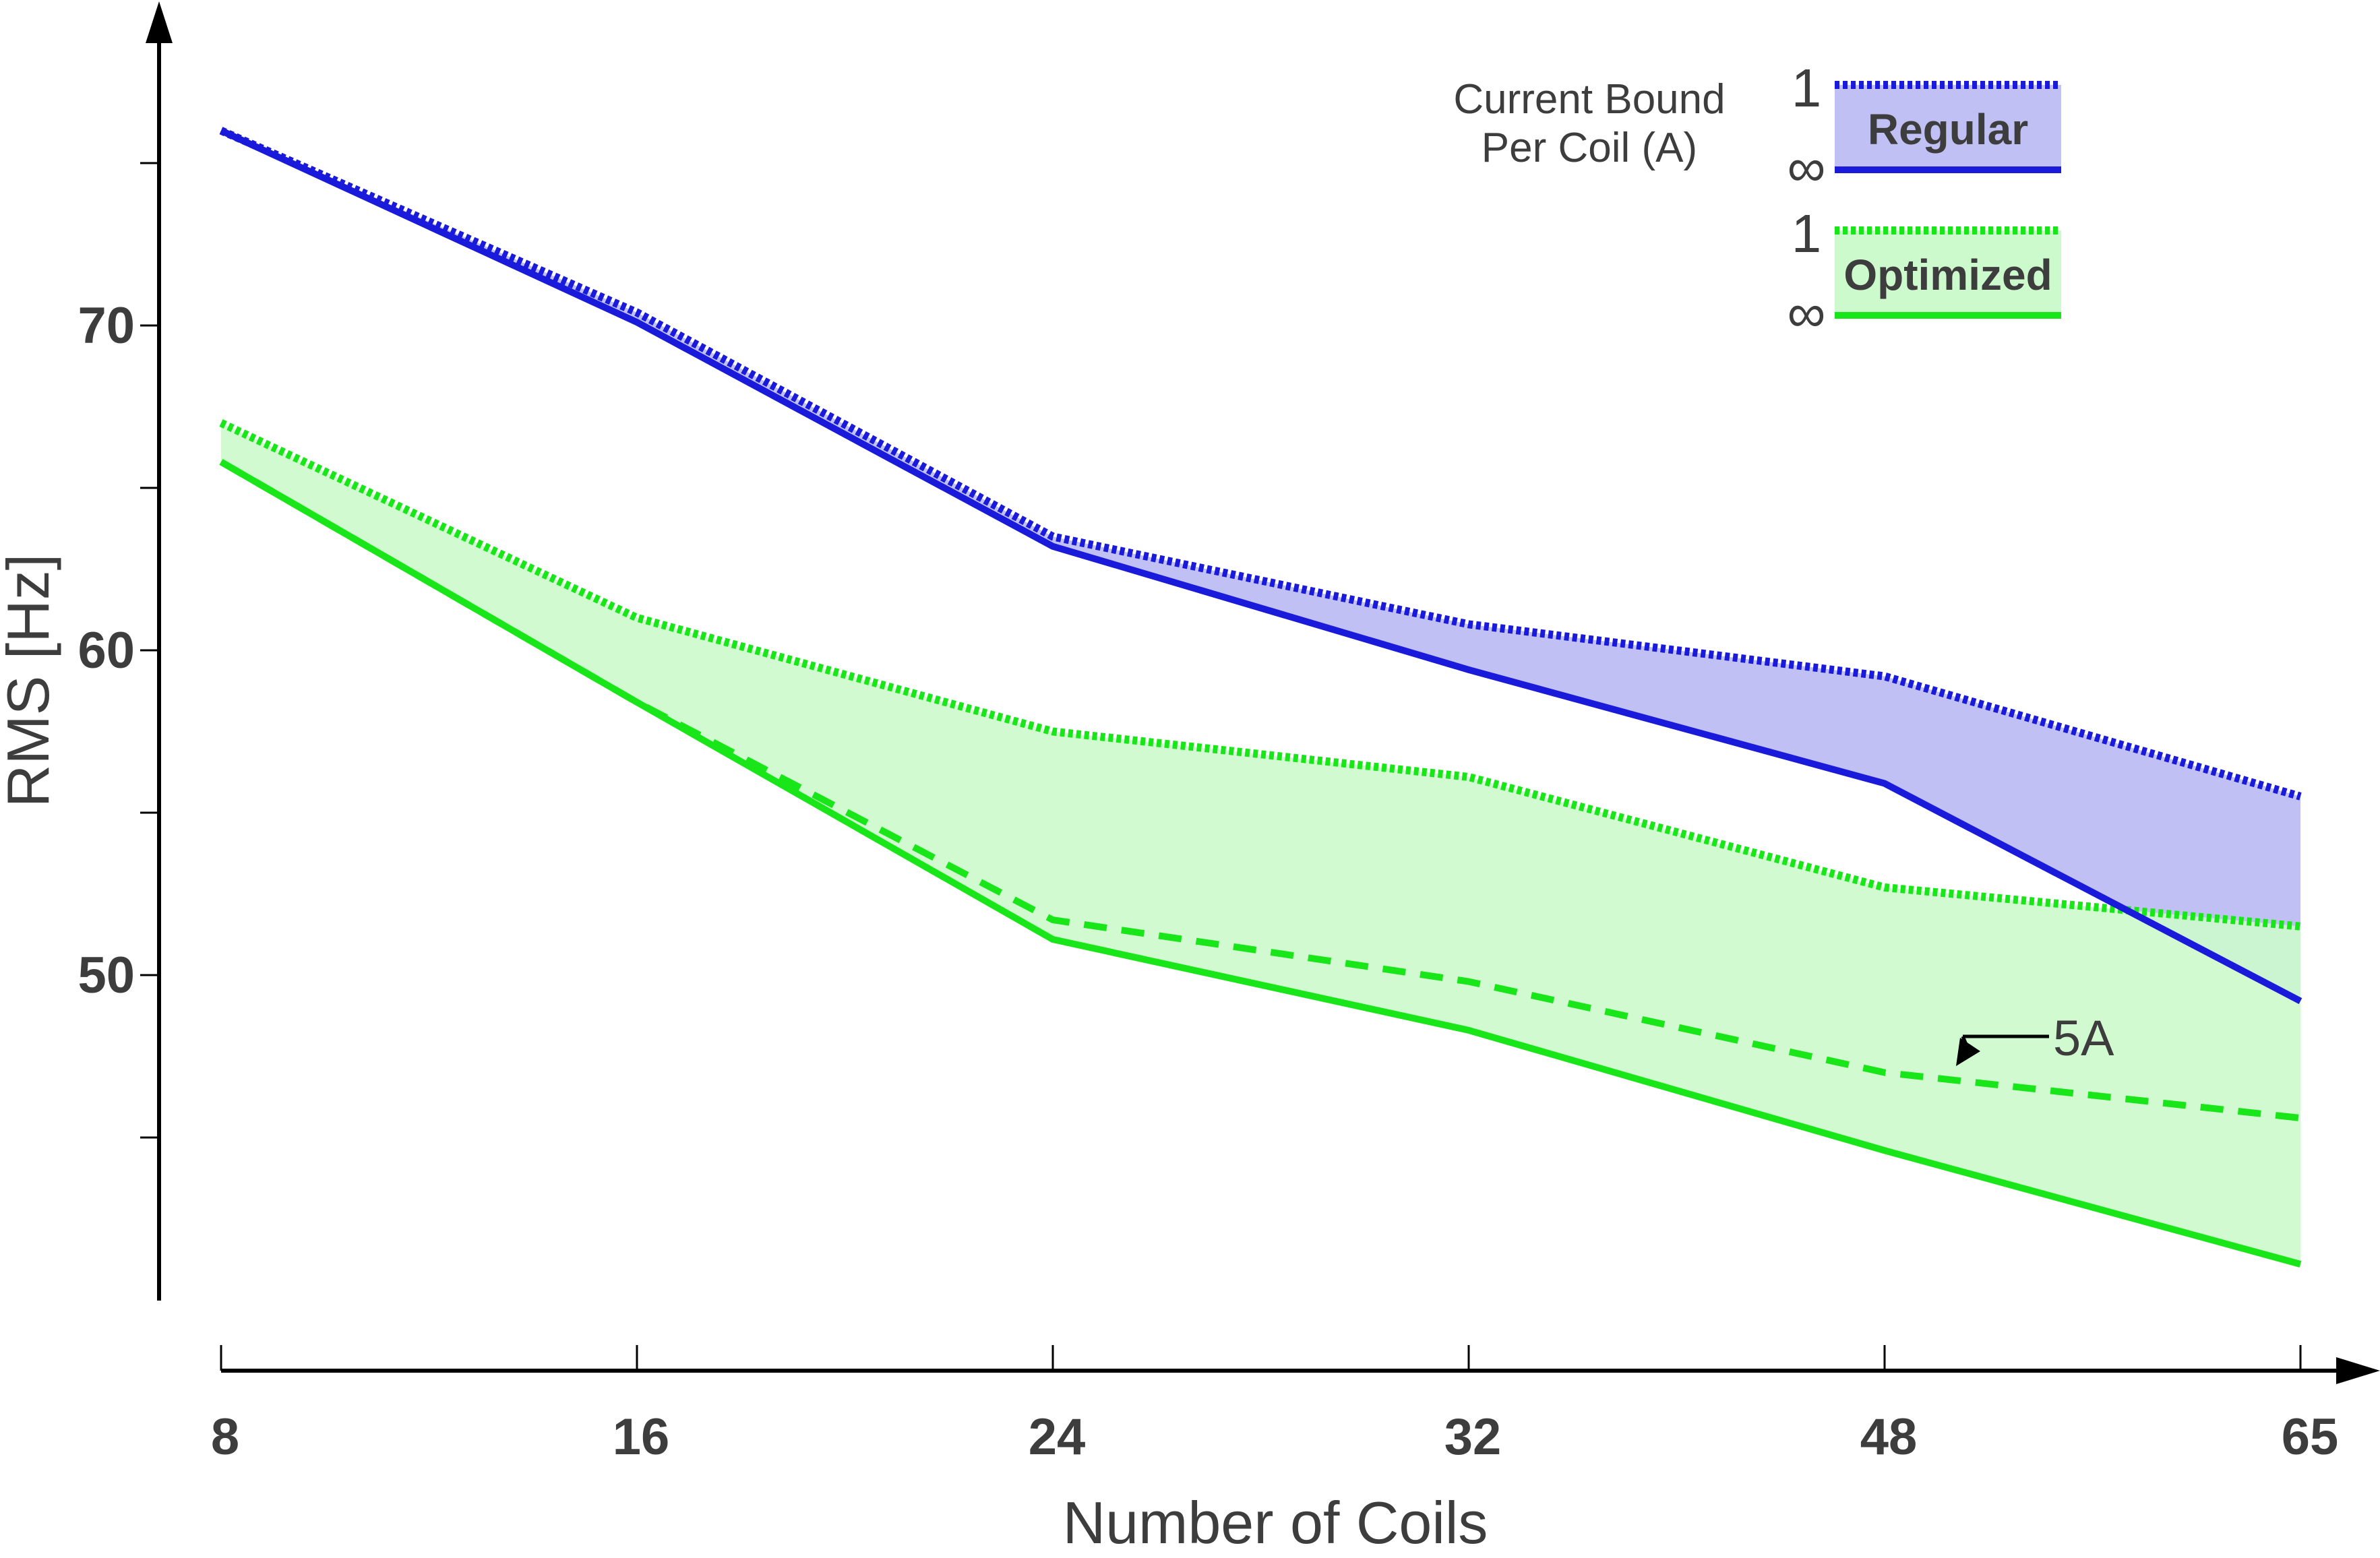  What do you see at coordinates (1274, 1405) in the screenshot?
I see `x-ticks: 8 16 24 32 48 65` at bounding box center [1274, 1405].